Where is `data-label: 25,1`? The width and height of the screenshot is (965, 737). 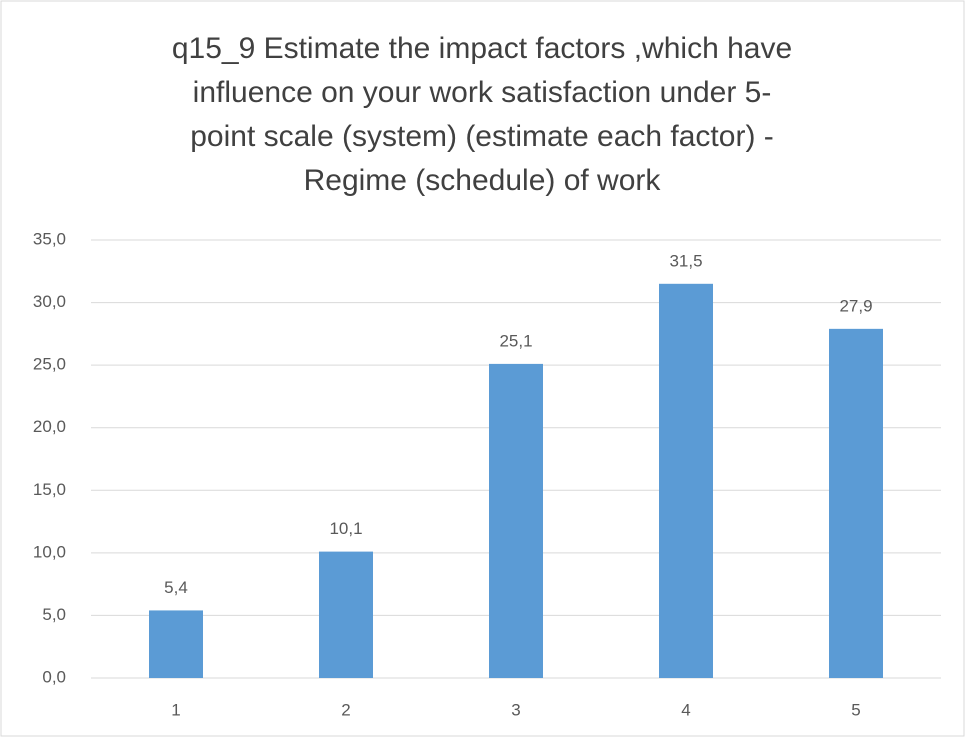 data-label: 25,1 is located at coordinates (515, 340).